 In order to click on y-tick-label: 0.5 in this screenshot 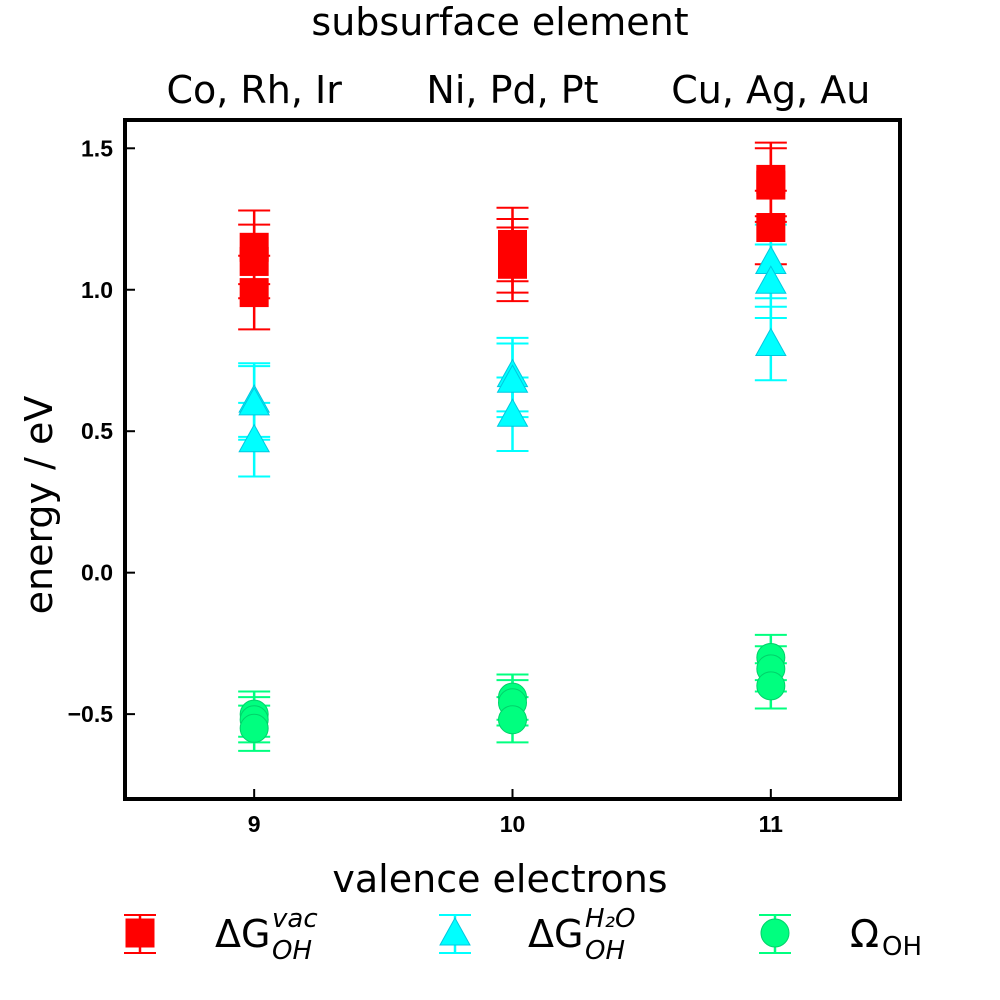, I will do `click(97, 431)`.